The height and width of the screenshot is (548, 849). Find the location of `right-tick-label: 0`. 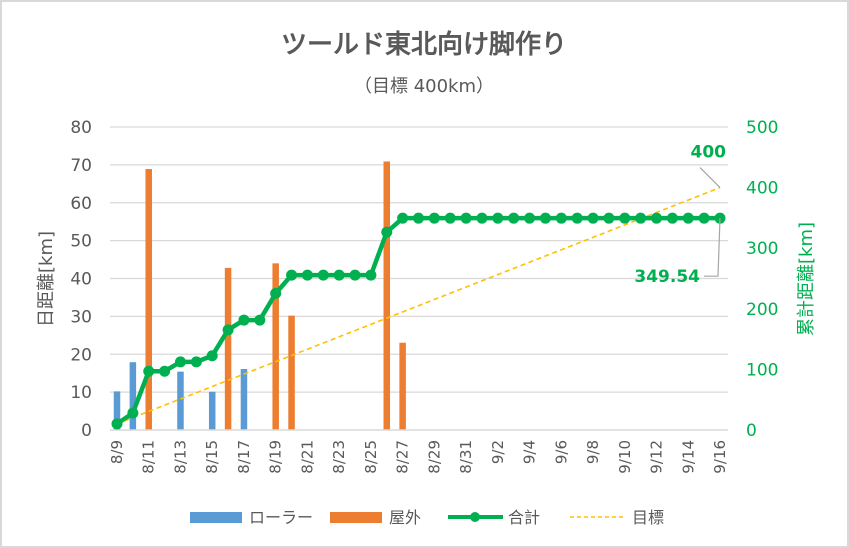

right-tick-label: 0 is located at coordinates (751, 431).